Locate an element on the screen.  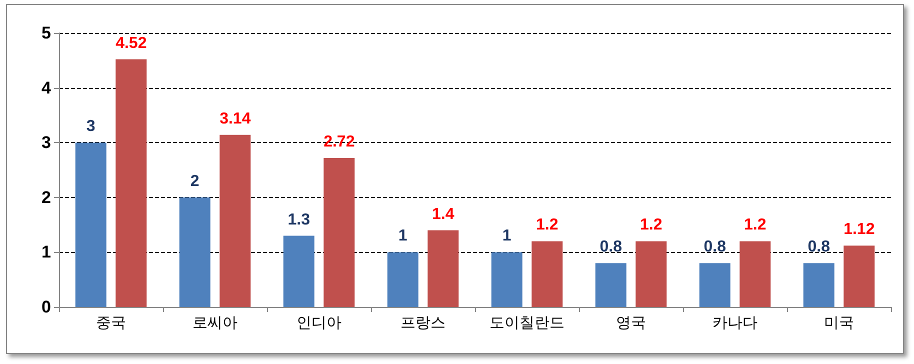
data-label: 3.14 is located at coordinates (235, 119).